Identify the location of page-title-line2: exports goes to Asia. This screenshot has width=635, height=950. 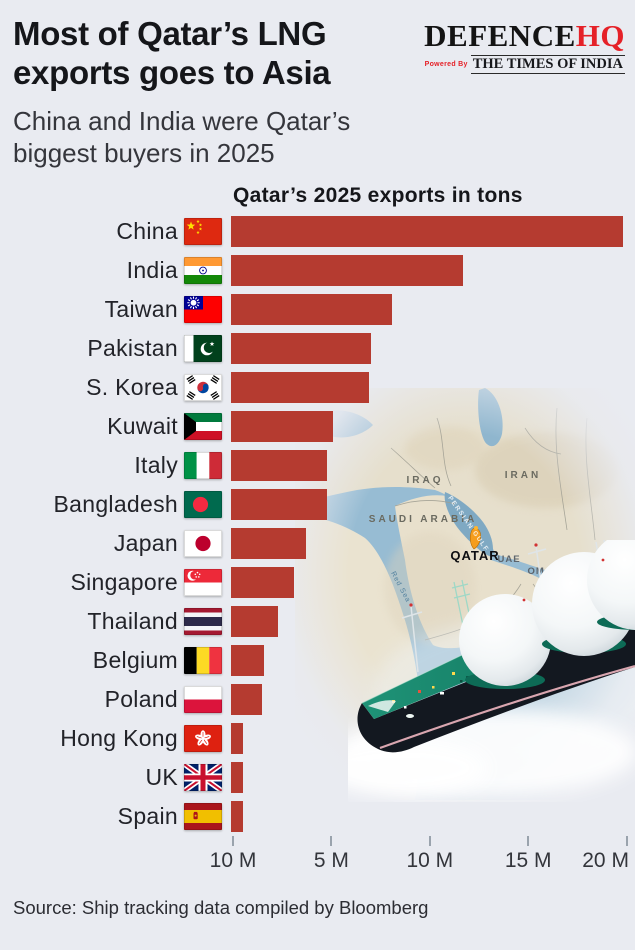
(172, 72).